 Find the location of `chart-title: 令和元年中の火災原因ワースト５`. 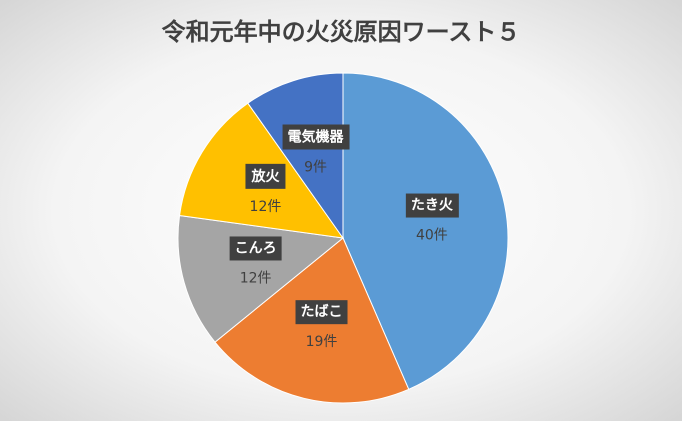

chart-title: 令和元年中の火災原因ワースト５ is located at coordinates (341, 32).